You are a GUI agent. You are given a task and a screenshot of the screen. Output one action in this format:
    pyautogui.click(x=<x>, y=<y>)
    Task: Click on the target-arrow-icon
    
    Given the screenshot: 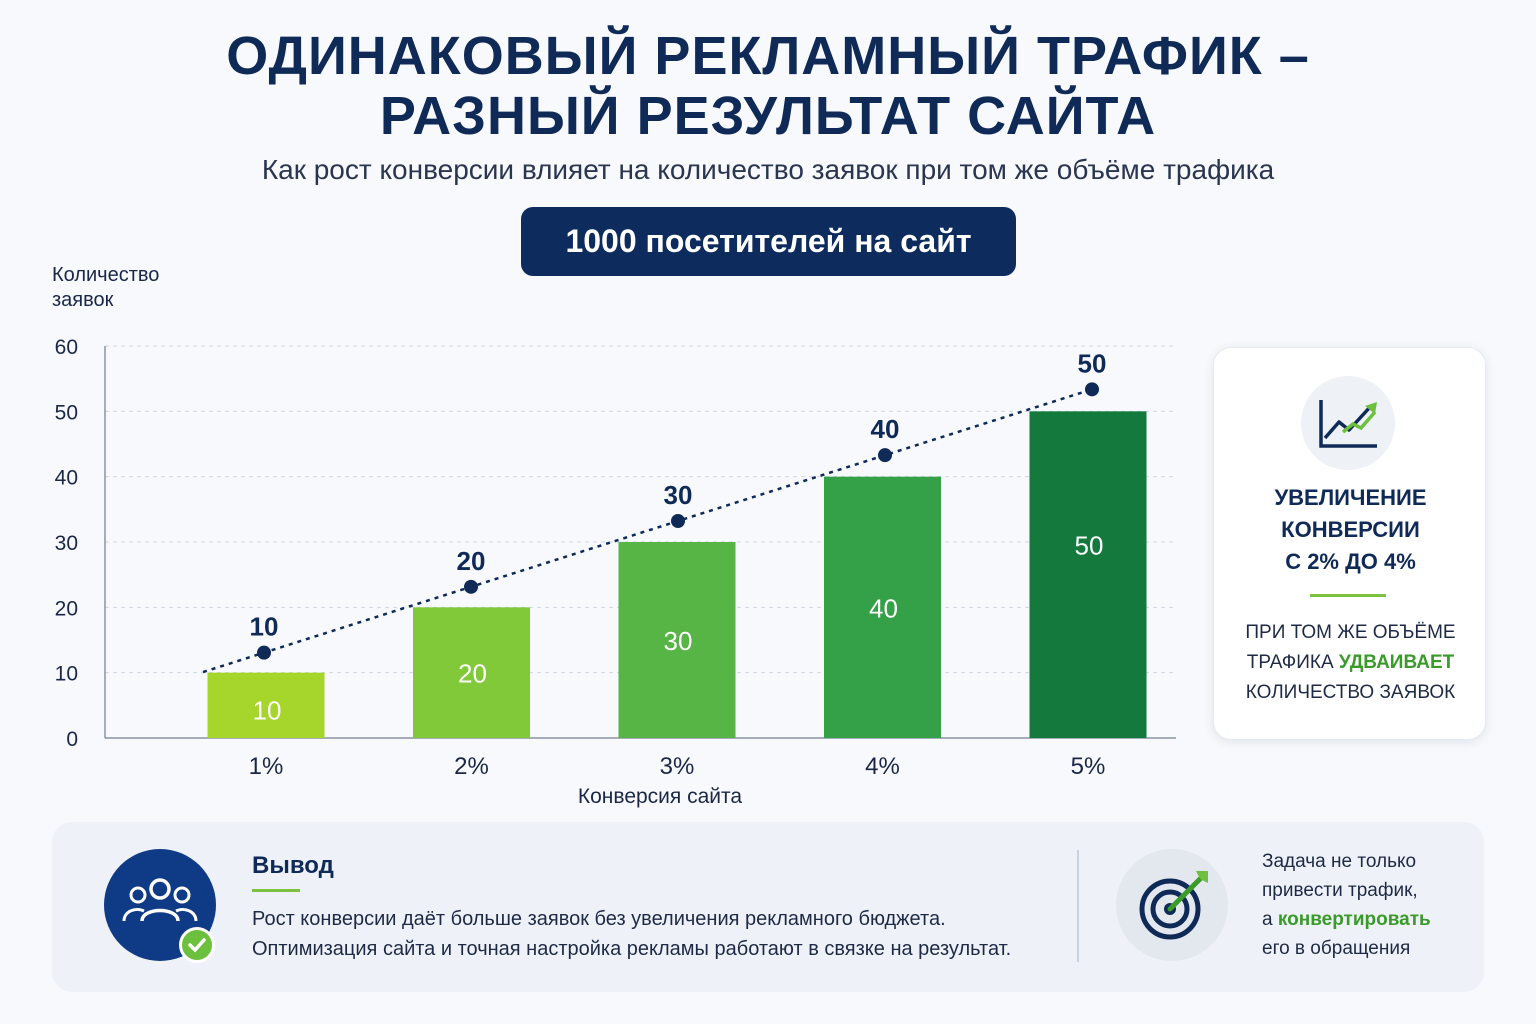 What is the action you would take?
    pyautogui.click(x=1172, y=905)
    